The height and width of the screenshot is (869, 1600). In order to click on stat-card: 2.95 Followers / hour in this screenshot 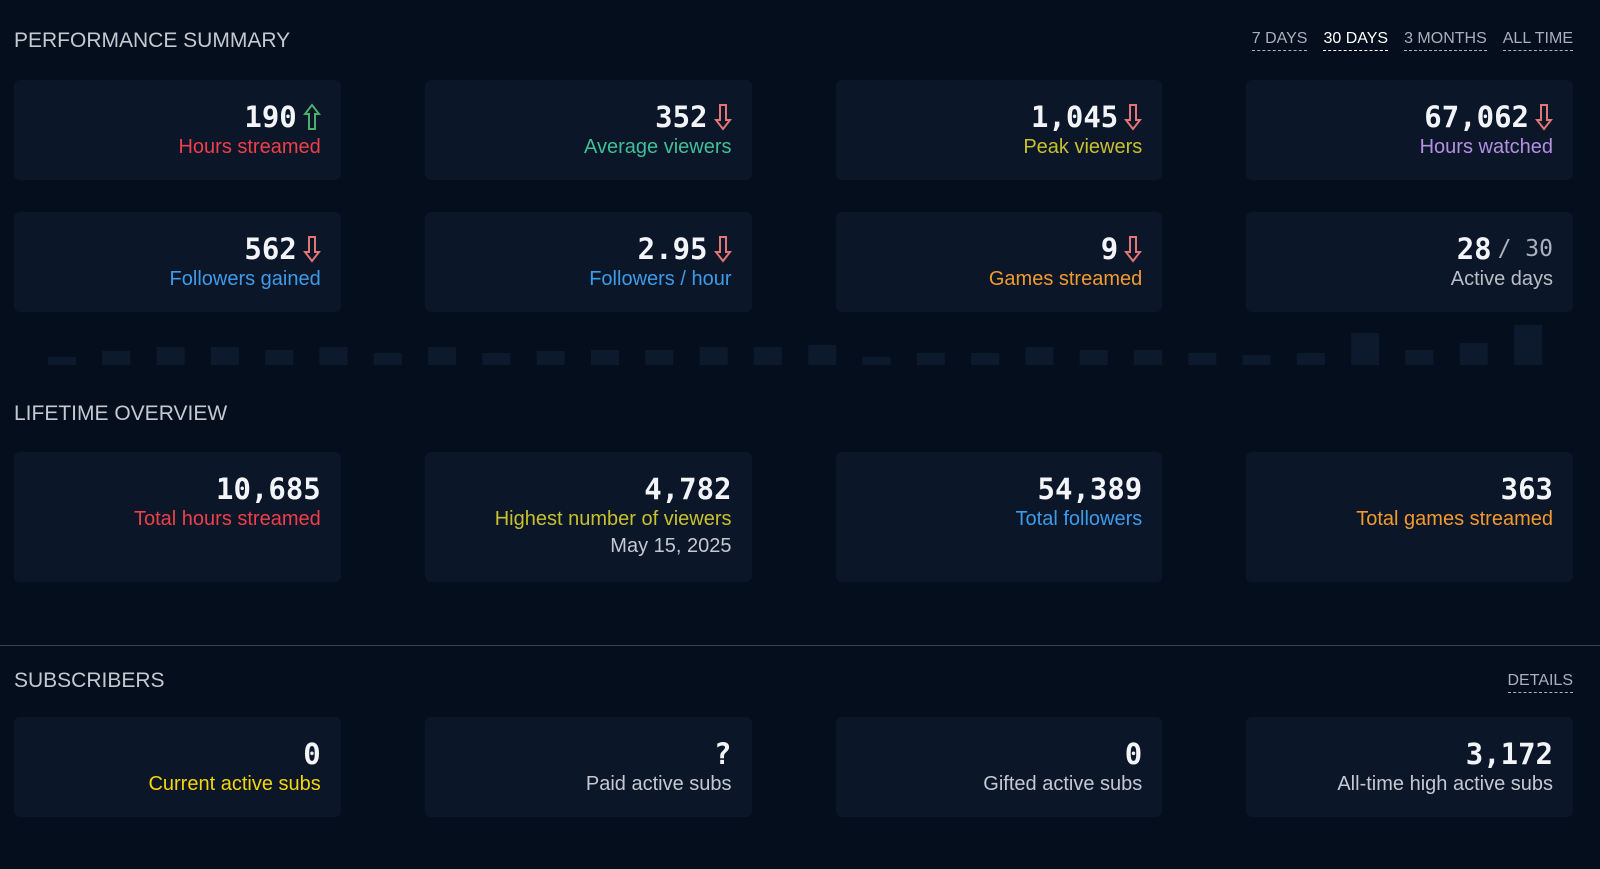, I will do `click(588, 262)`.